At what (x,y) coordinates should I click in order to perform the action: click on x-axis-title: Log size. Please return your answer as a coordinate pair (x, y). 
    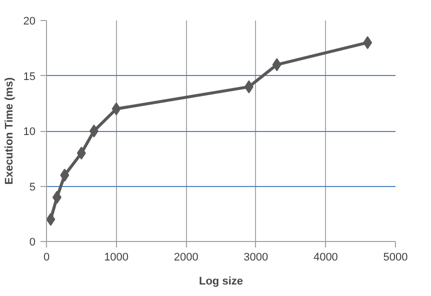
    Looking at the image, I should click on (221, 282).